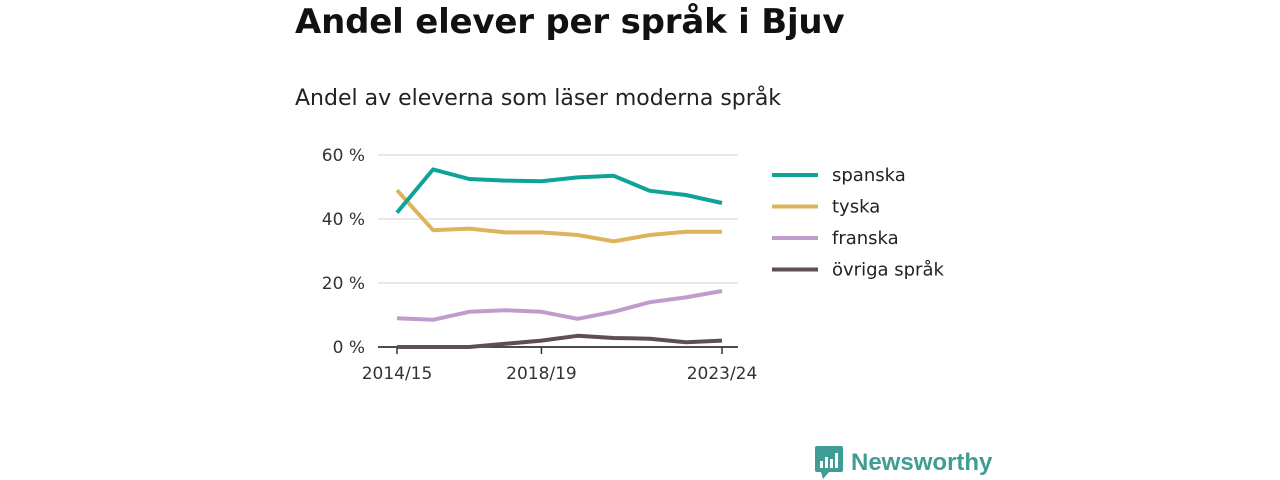 This screenshot has width=1280, height=480. I want to click on series-line-spanska, so click(559, 190).